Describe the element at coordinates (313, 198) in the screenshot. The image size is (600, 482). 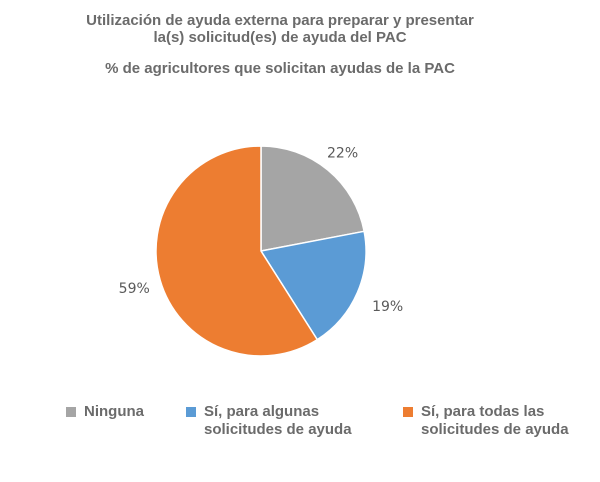
I see `pie-slice-ninguna` at that location.